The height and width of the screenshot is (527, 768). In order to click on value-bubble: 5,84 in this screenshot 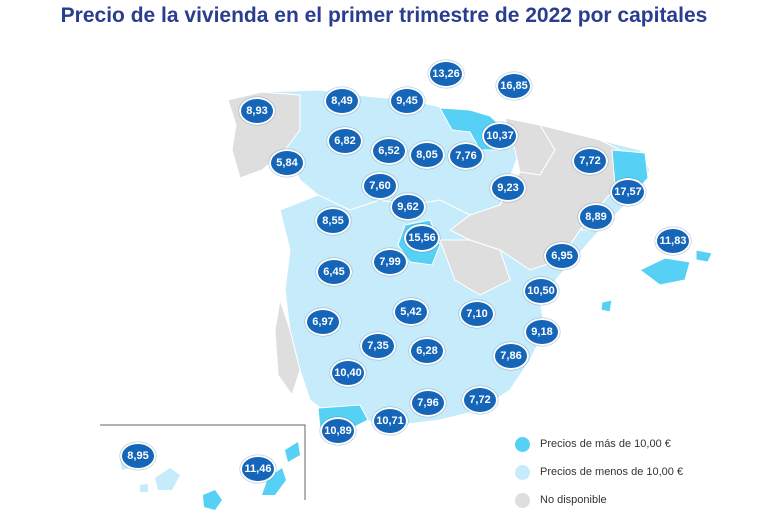, I will do `click(287, 163)`.